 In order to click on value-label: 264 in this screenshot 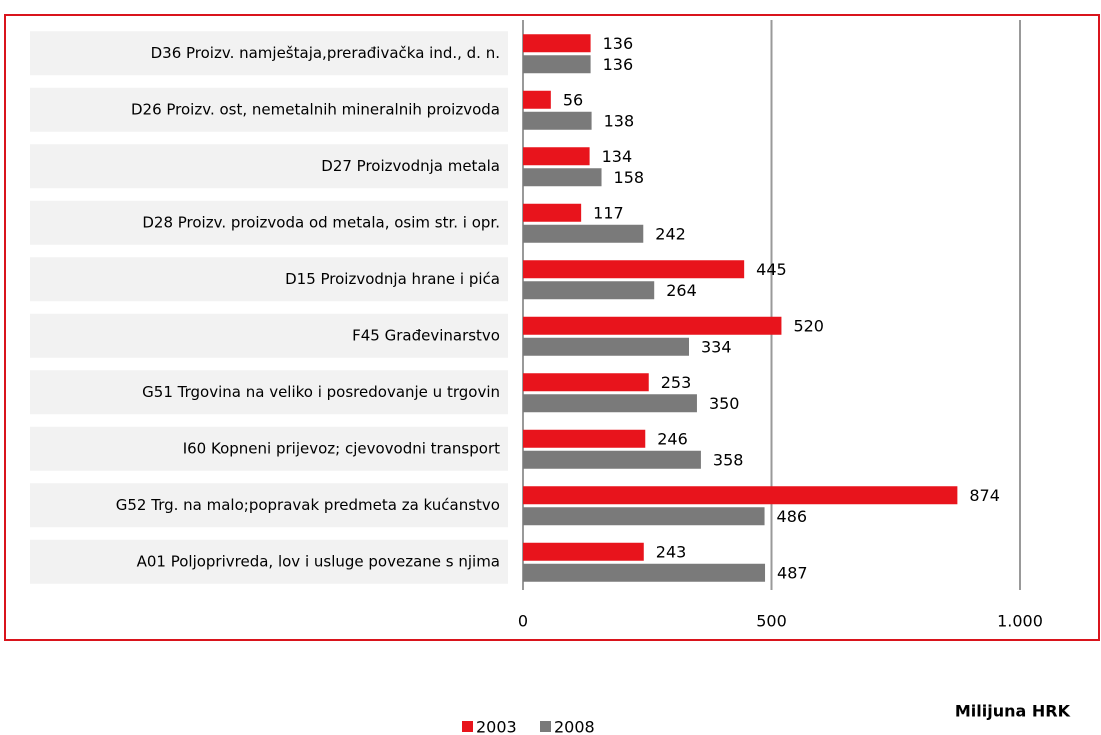, I will do `click(681, 290)`.